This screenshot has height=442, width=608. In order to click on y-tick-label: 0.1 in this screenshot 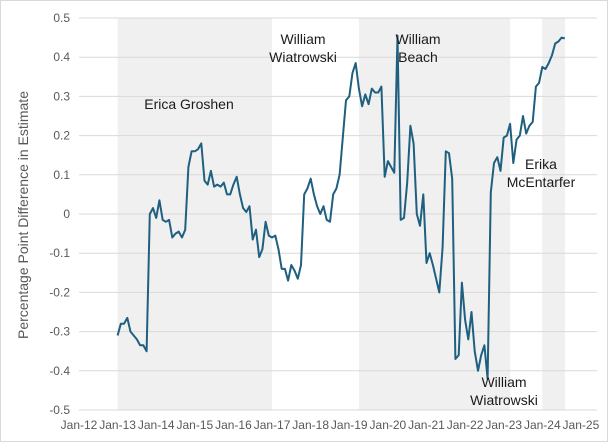, I will do `click(61, 175)`.